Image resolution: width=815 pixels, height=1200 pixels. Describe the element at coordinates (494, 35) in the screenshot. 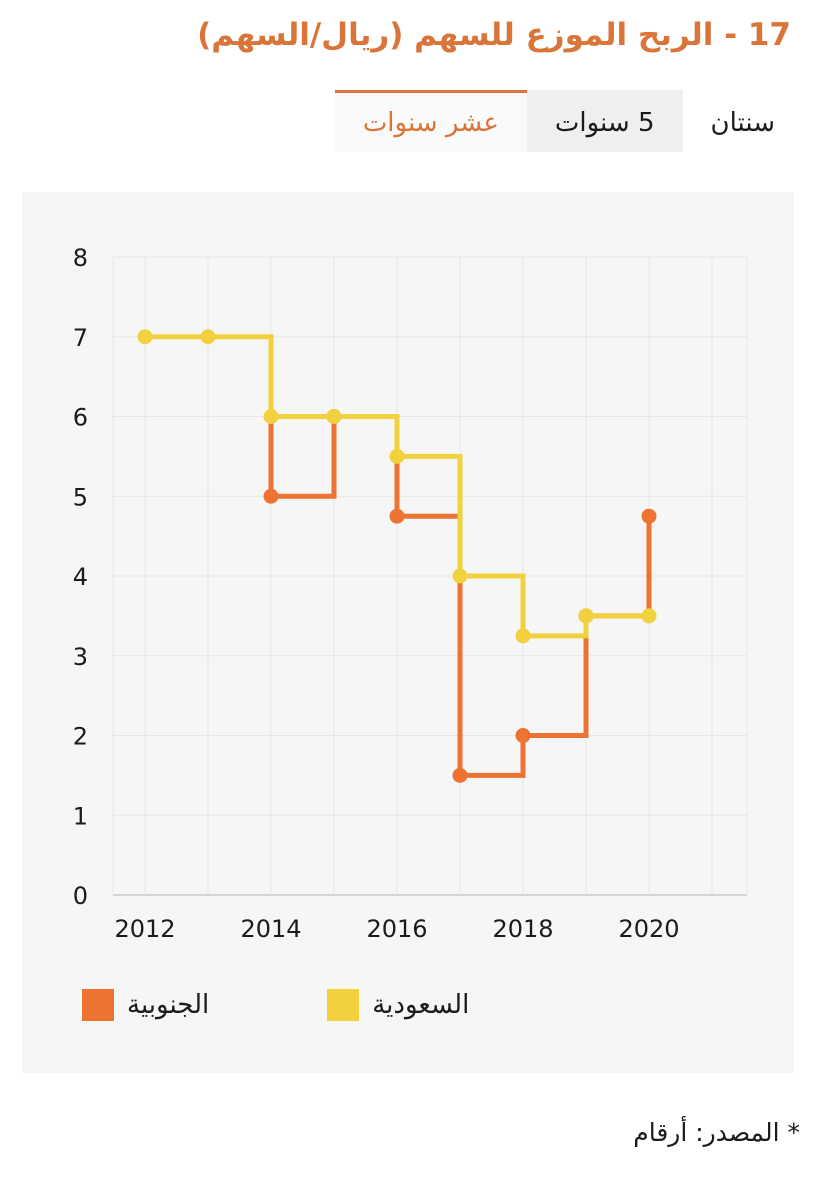

I see `page-title: 17 - الربح الموزع للسهم (ريال/السهم)` at that location.